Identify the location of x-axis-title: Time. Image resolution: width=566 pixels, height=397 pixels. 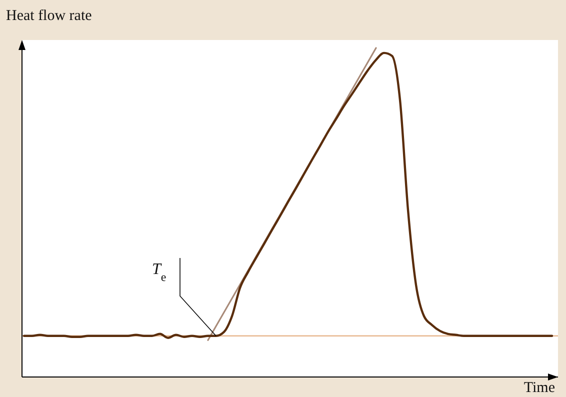
(540, 388).